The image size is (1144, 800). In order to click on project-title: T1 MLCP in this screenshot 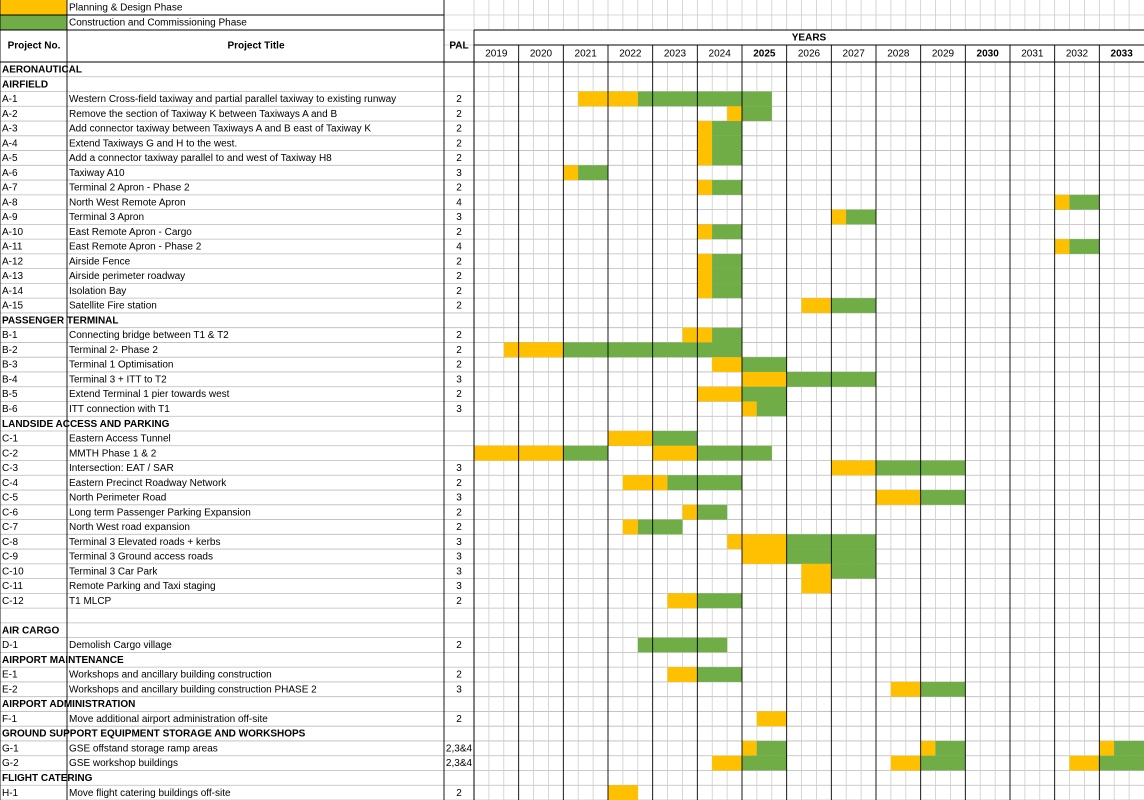, I will do `click(90, 601)`.